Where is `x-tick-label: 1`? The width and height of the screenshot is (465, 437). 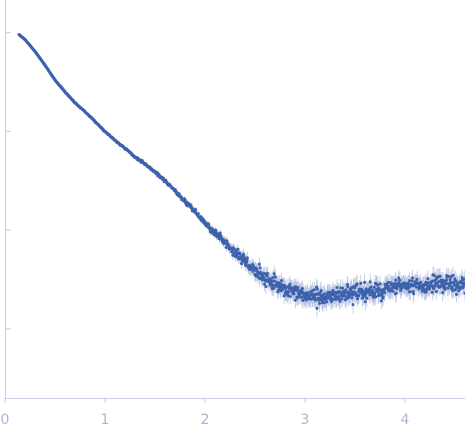 x-tick-label: 1 is located at coordinates (105, 420).